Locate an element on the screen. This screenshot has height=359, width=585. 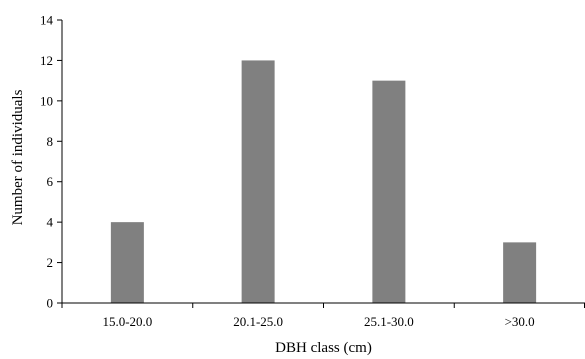
x-tick-label: 25.1-30.0 is located at coordinates (389, 321).